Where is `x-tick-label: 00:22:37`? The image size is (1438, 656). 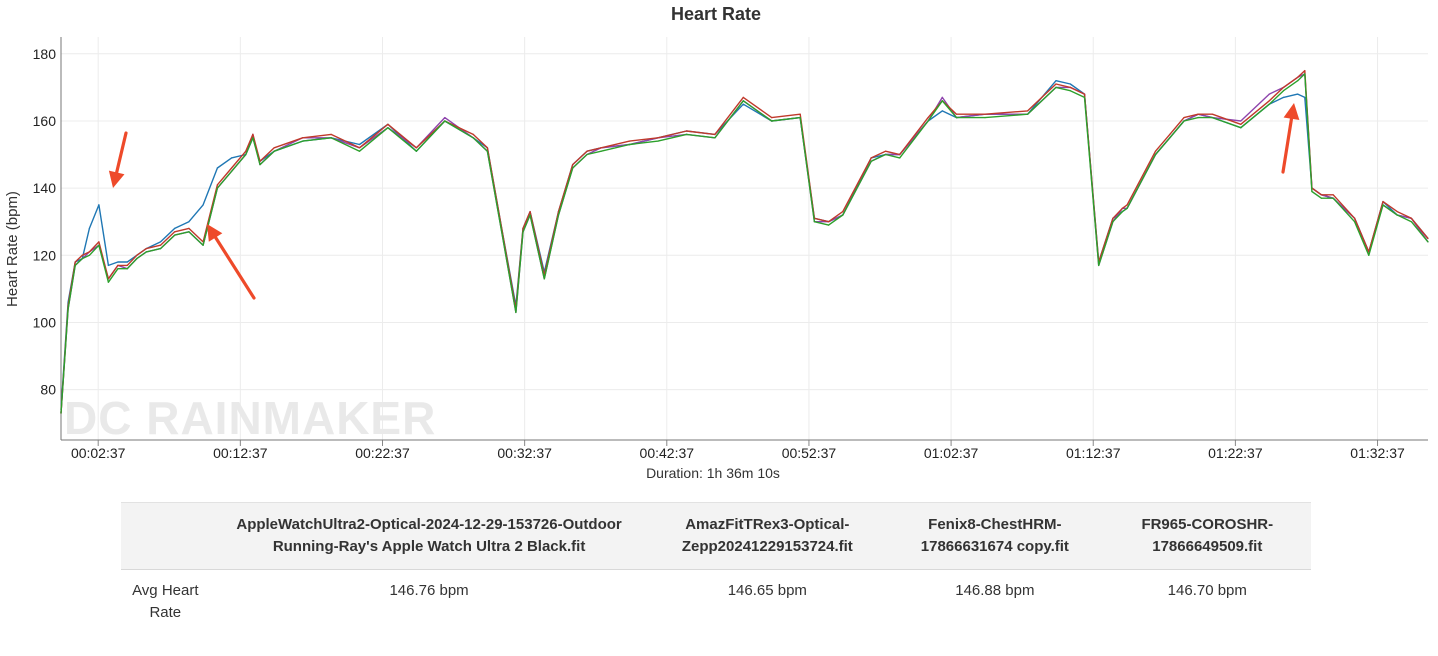
x-tick-label: 00:22:37 is located at coordinates (382, 453).